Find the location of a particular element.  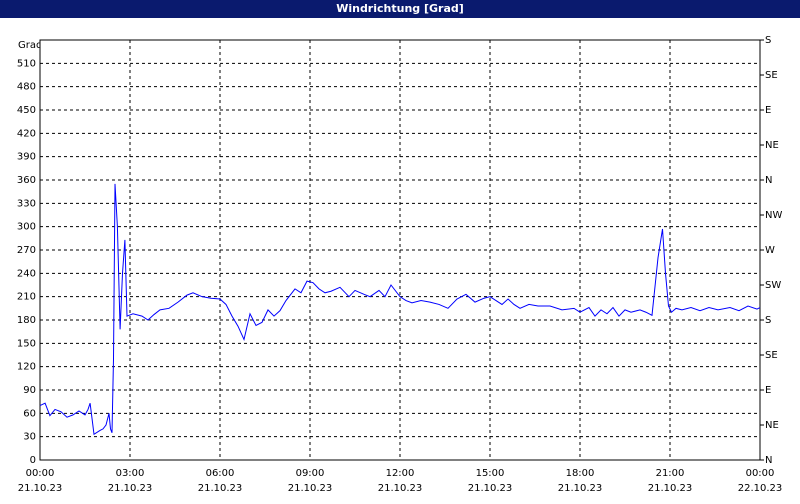

y-tick-label: 270 is located at coordinates (26, 250).